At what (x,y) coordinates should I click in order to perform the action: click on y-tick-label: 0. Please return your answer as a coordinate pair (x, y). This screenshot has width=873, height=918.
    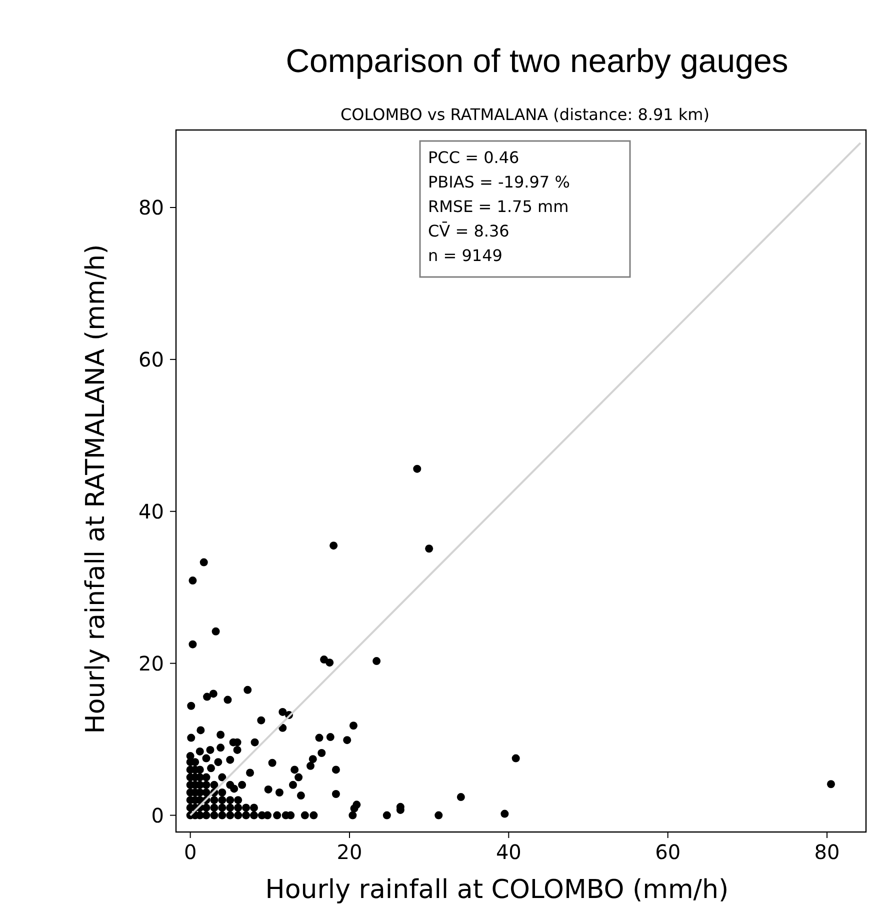
    Looking at the image, I should click on (157, 815).